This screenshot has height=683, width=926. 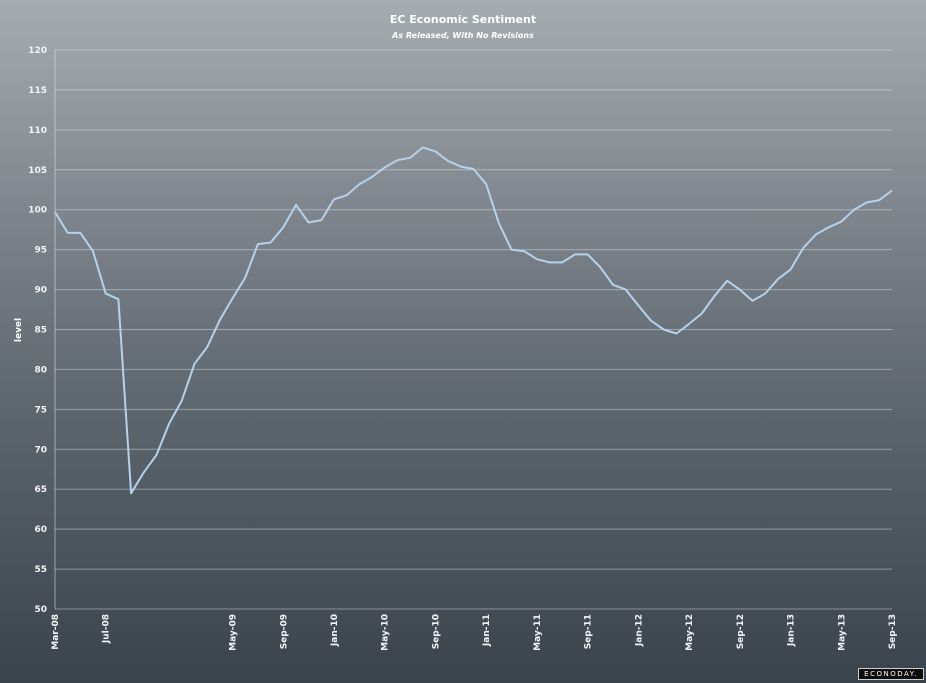 What do you see at coordinates (40, 610) in the screenshot?
I see `y-tick-label: 50` at bounding box center [40, 610].